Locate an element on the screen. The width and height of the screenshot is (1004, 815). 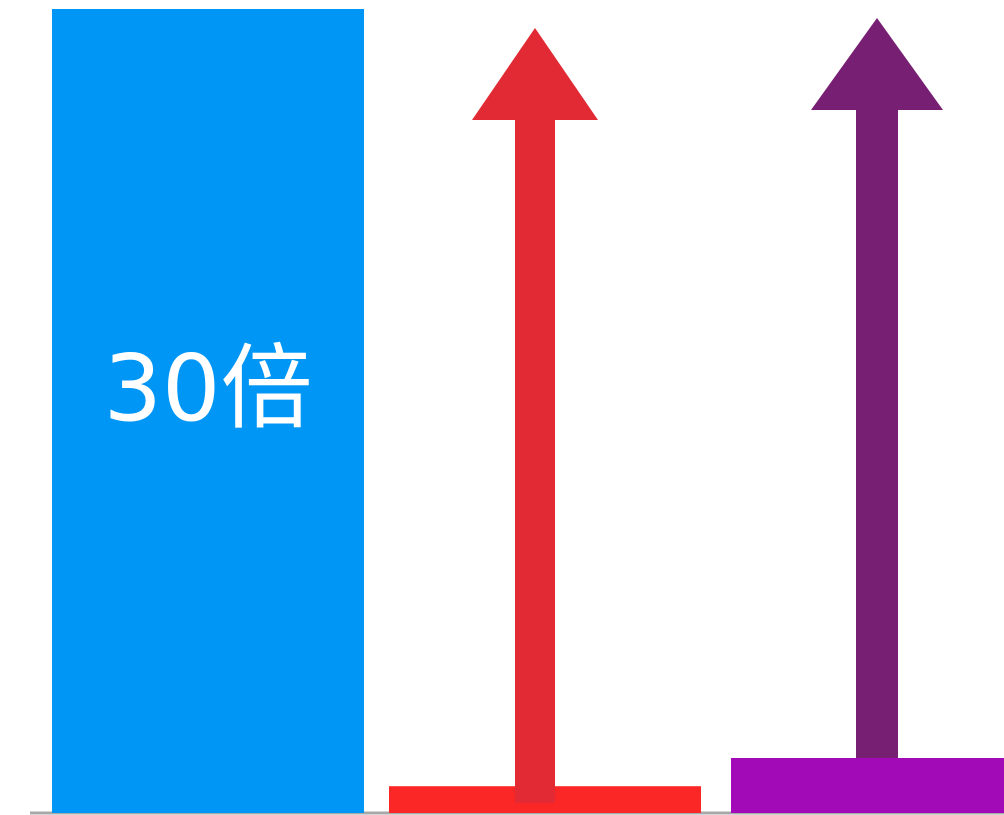
data-labels-layer: 30倍 is located at coordinates (207, 388).